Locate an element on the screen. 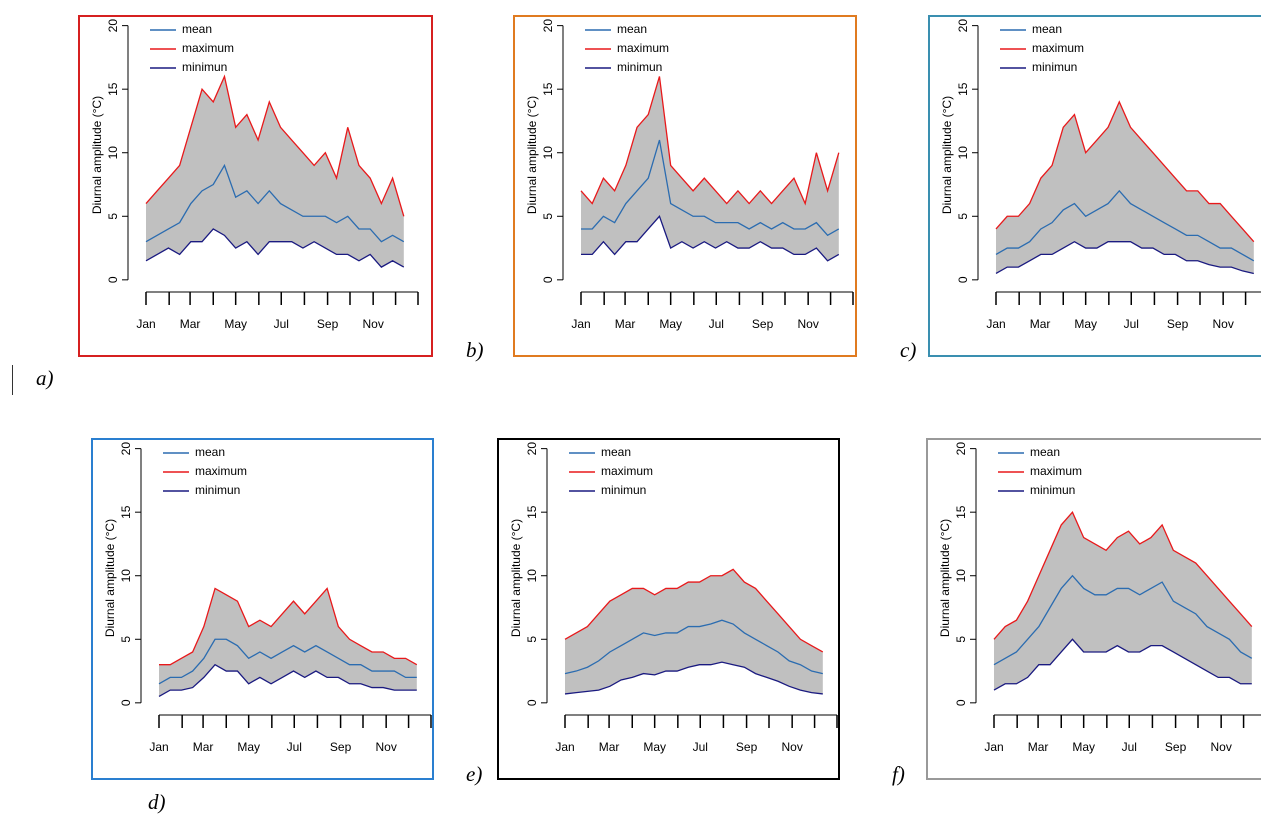  panel-label: d) is located at coordinates (157, 802).